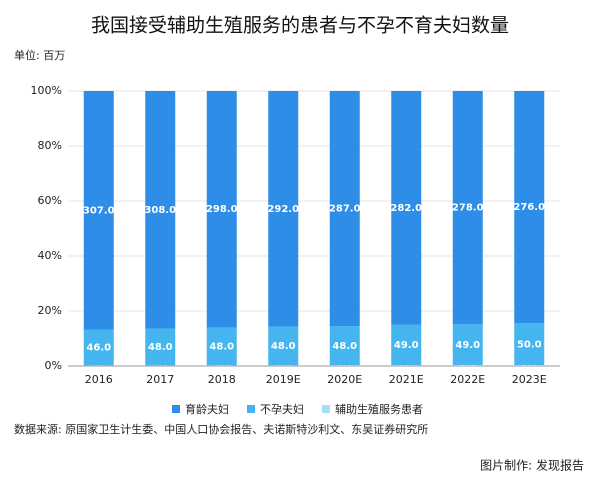  What do you see at coordinates (50, 200) in the screenshot?
I see `y-tick-label: 60%` at bounding box center [50, 200].